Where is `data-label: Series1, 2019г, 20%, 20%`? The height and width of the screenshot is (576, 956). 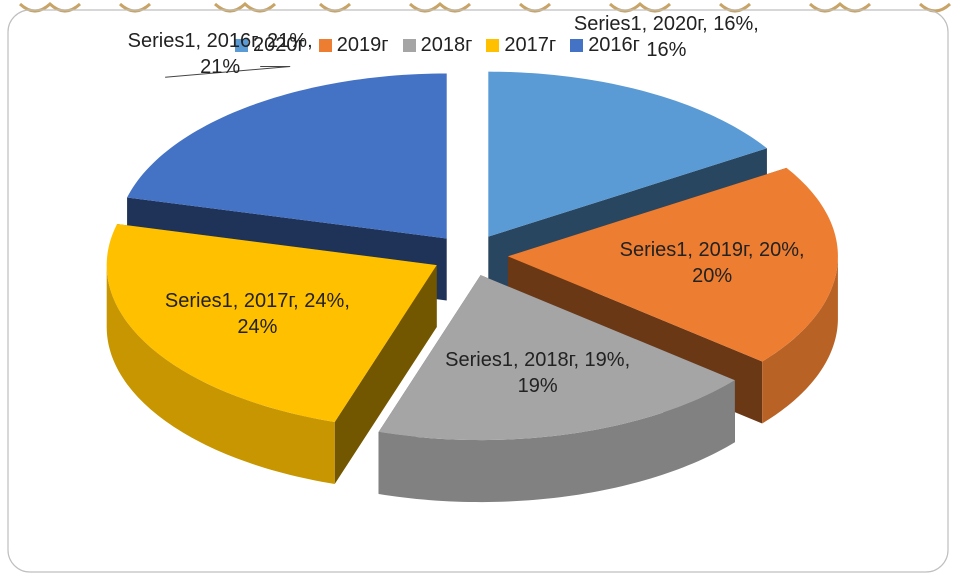 data-label: Series1, 2019г, 20%, 20% is located at coordinates (712, 262).